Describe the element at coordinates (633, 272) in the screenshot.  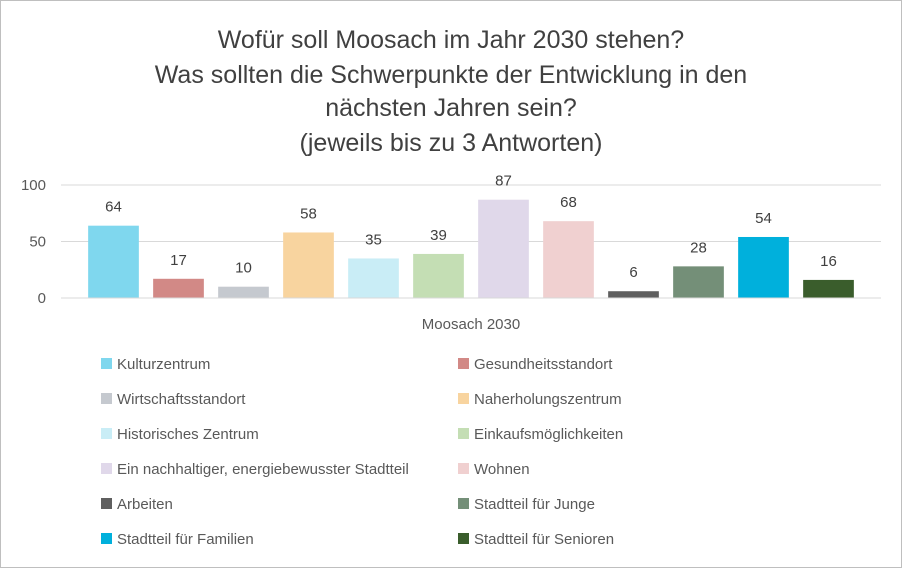
I see `data-label-9: 6` at that location.